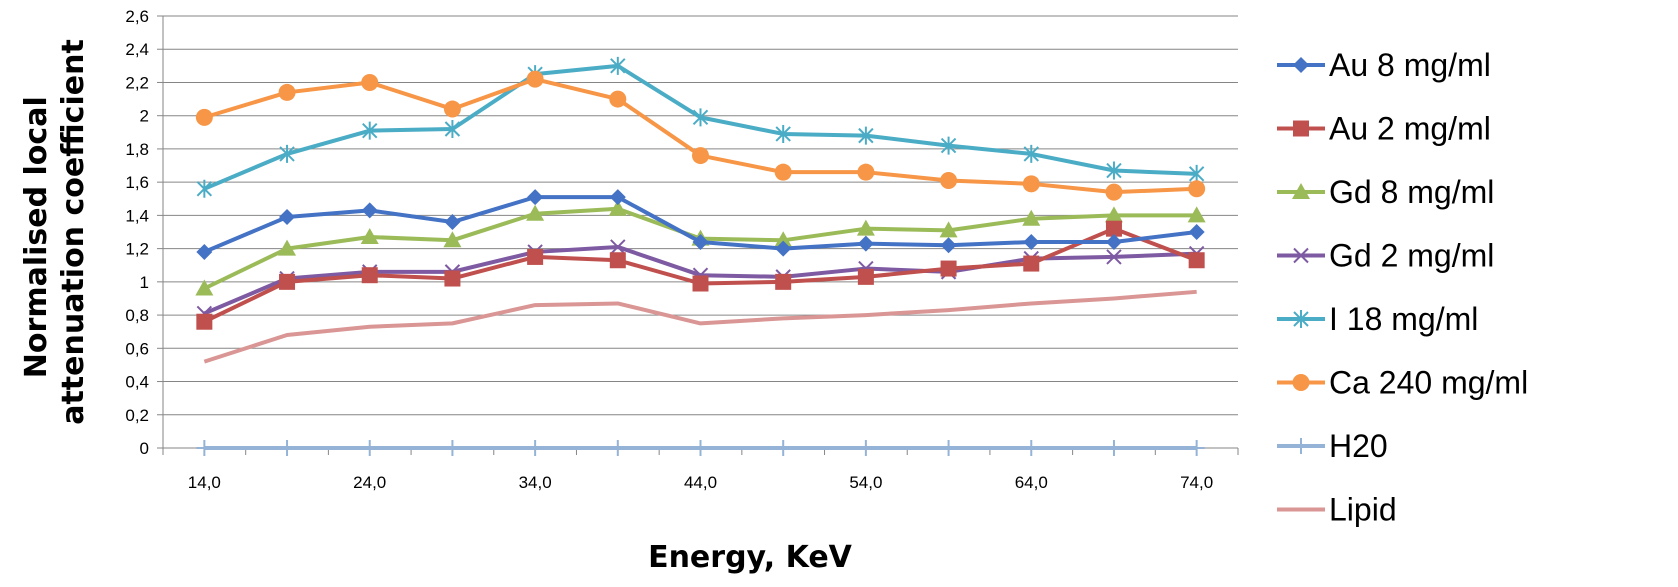  What do you see at coordinates (36, 237) in the screenshot?
I see `y-axis-title-line-1: Normalised local` at bounding box center [36, 237].